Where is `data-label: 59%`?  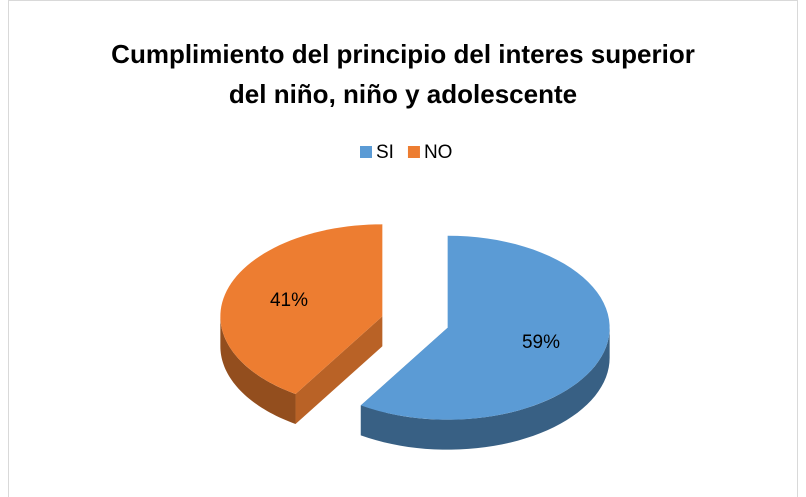 data-label: 59% is located at coordinates (541, 342).